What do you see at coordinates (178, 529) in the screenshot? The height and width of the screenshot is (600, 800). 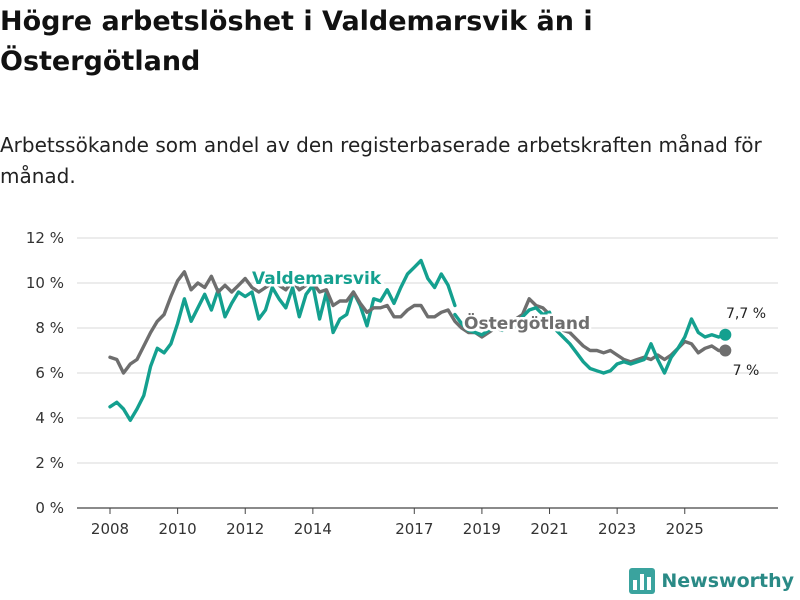 I see `x-tick-label: 2010` at bounding box center [178, 529].